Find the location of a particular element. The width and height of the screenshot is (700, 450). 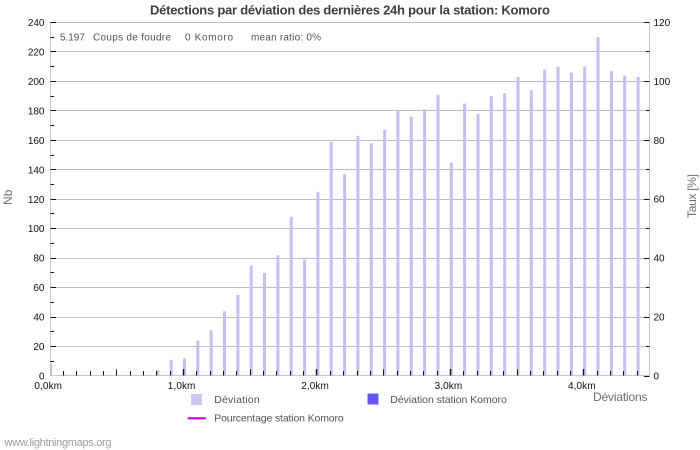

svg-text: 4,0km is located at coordinates (582, 386).